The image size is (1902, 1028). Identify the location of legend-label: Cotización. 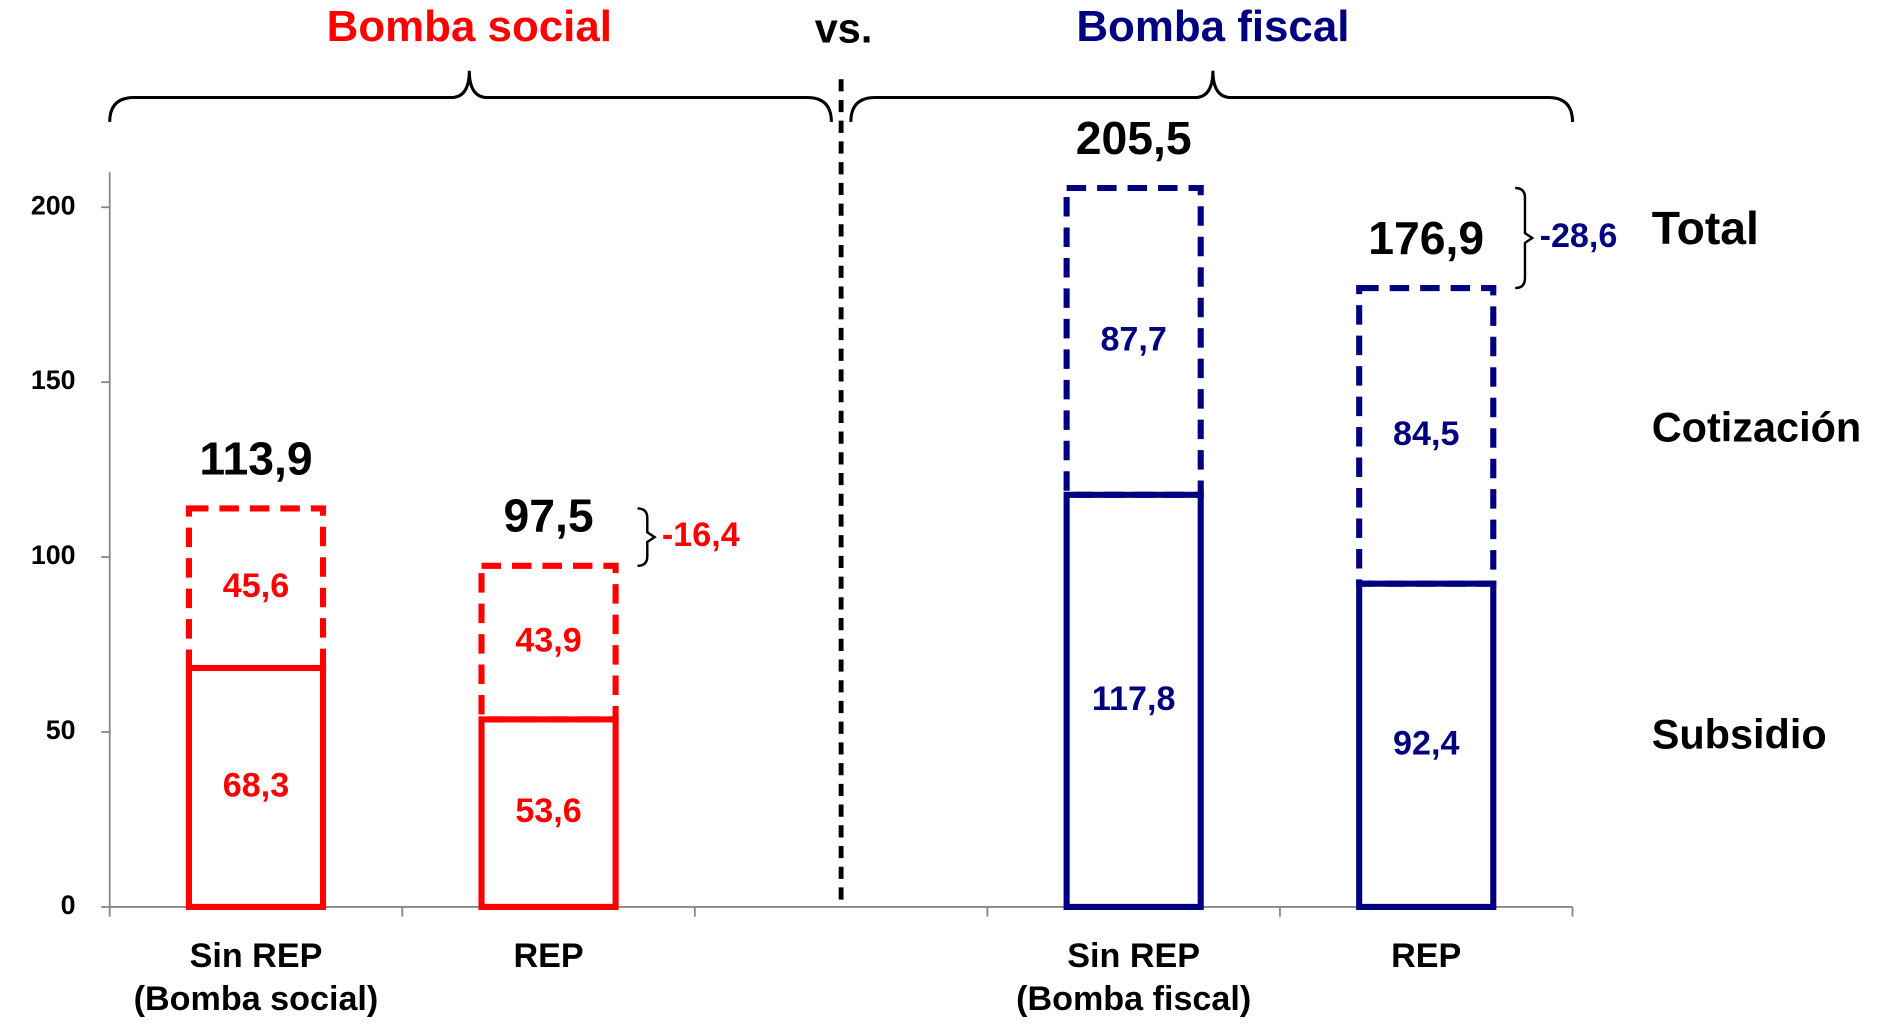
(1757, 426).